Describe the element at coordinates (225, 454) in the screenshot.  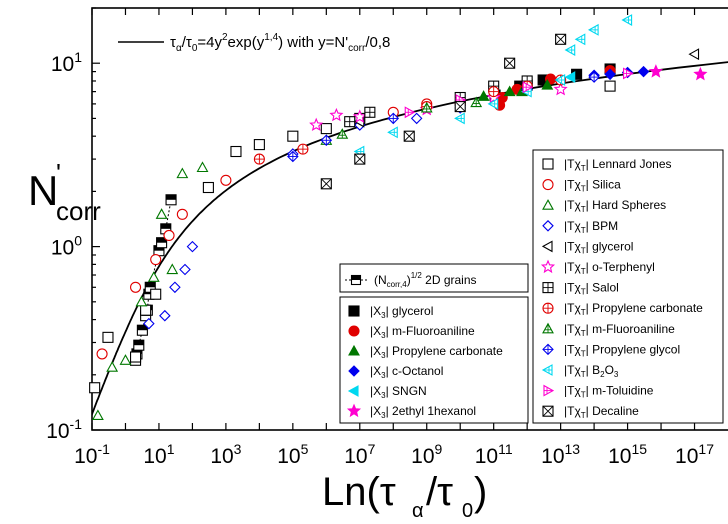
I see `x-tick-label: 10³` at that location.